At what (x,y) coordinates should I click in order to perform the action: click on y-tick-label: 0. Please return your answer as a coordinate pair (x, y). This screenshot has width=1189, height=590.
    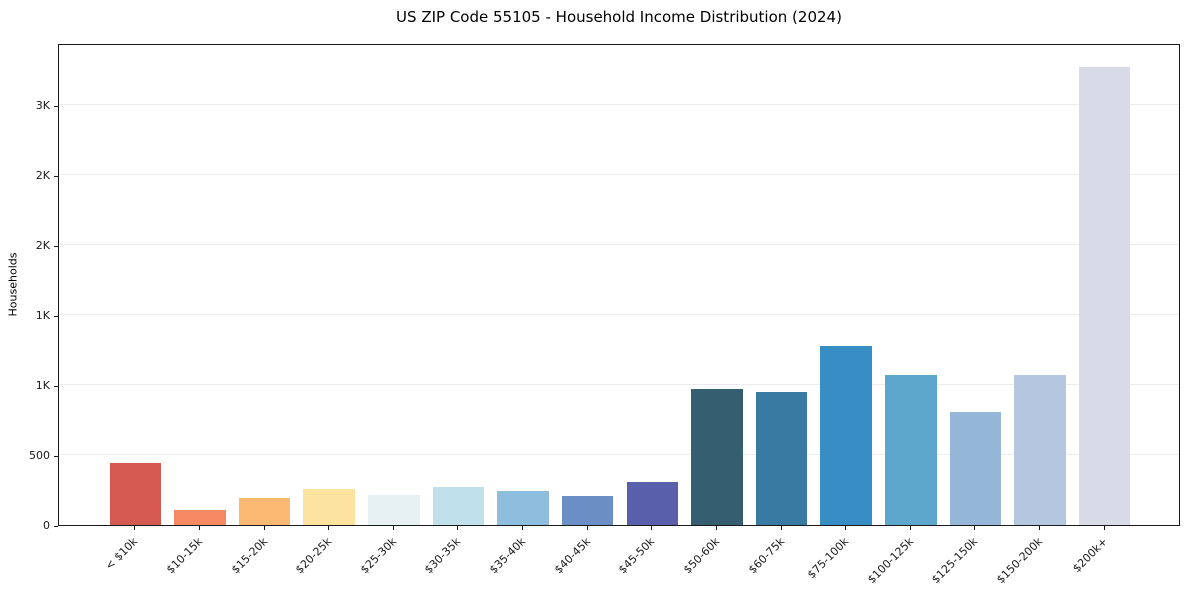
    Looking at the image, I should click on (46, 525).